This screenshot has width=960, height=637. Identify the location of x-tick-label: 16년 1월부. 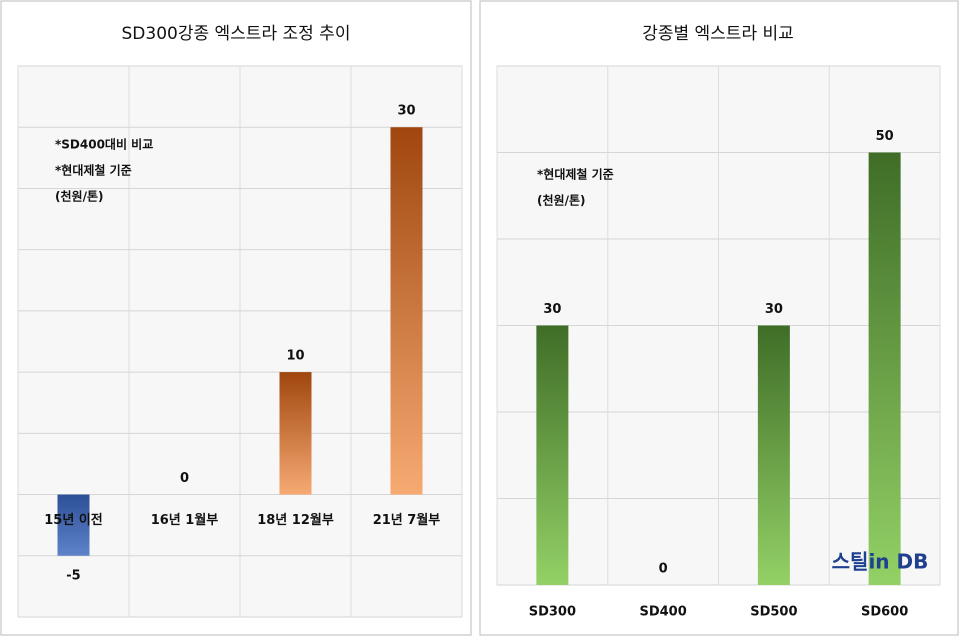
(185, 520).